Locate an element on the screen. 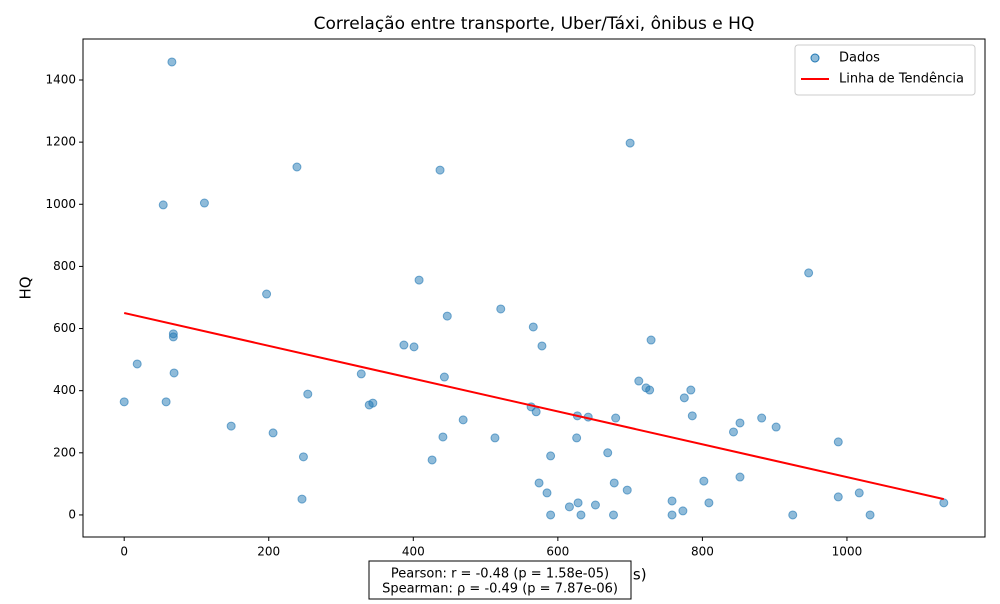  y-axis-label: HQ is located at coordinates (26, 287).